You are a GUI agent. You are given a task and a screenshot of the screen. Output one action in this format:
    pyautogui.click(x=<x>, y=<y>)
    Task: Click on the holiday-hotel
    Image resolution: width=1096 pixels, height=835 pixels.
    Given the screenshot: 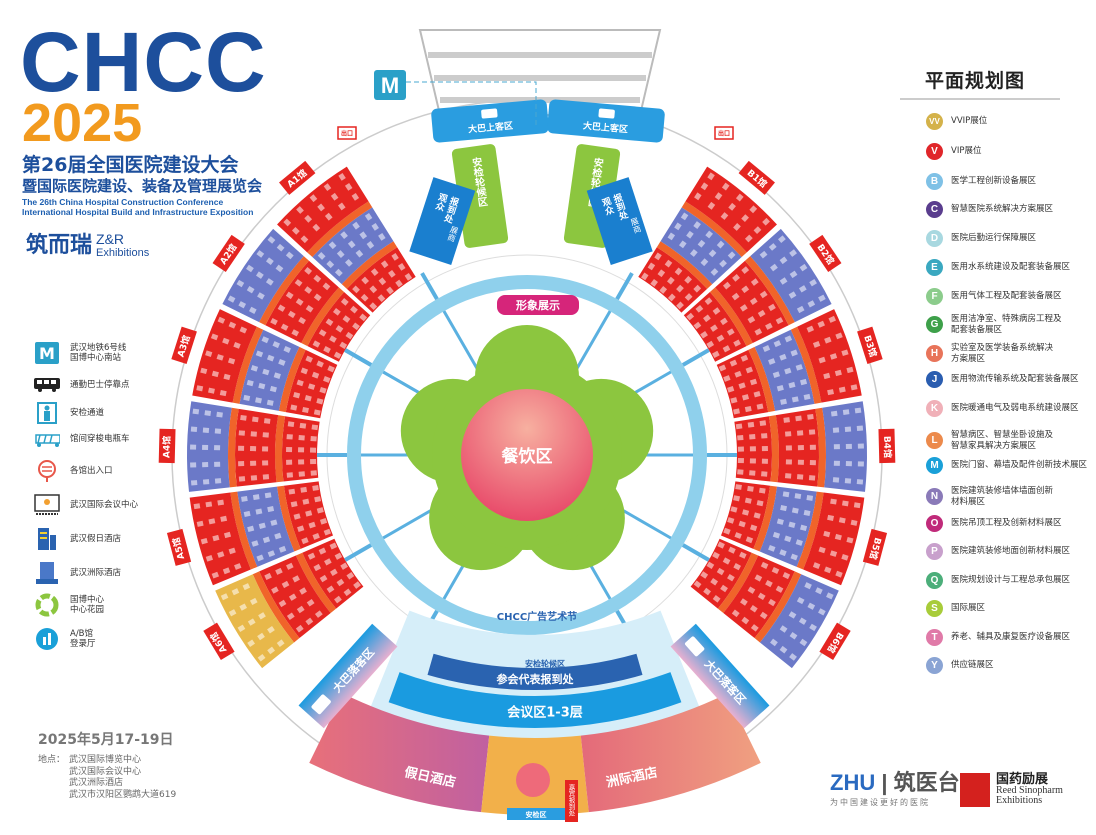 What is the action you would take?
    pyautogui.click(x=399, y=753)
    